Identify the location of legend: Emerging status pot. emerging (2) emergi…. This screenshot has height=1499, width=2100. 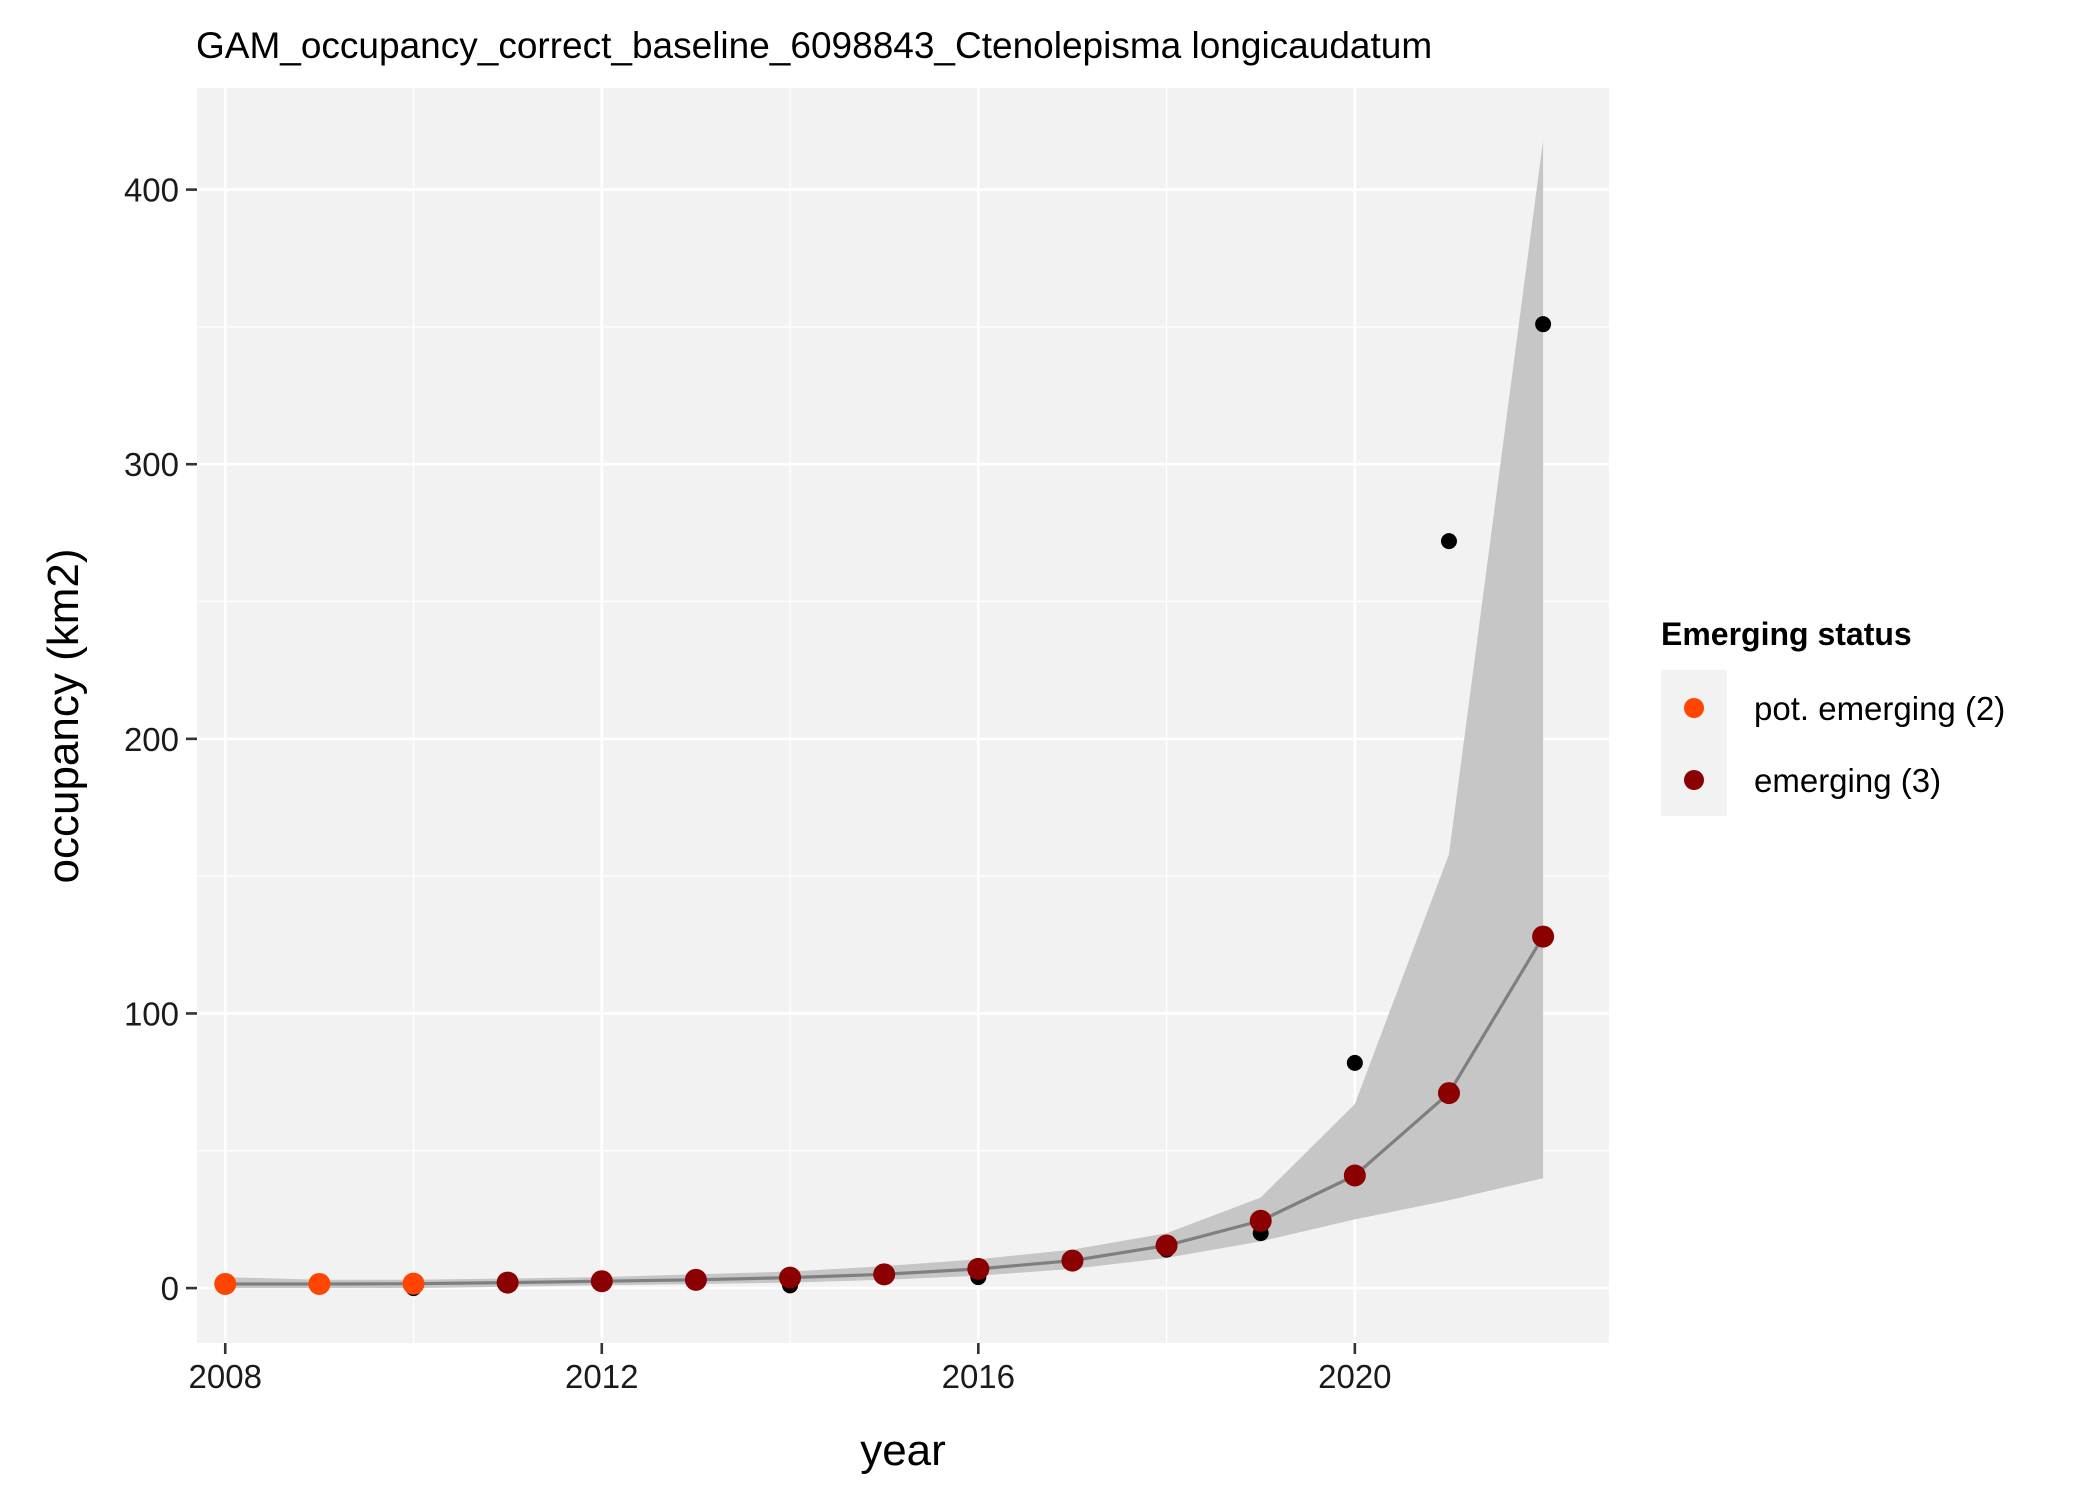
(1833, 716).